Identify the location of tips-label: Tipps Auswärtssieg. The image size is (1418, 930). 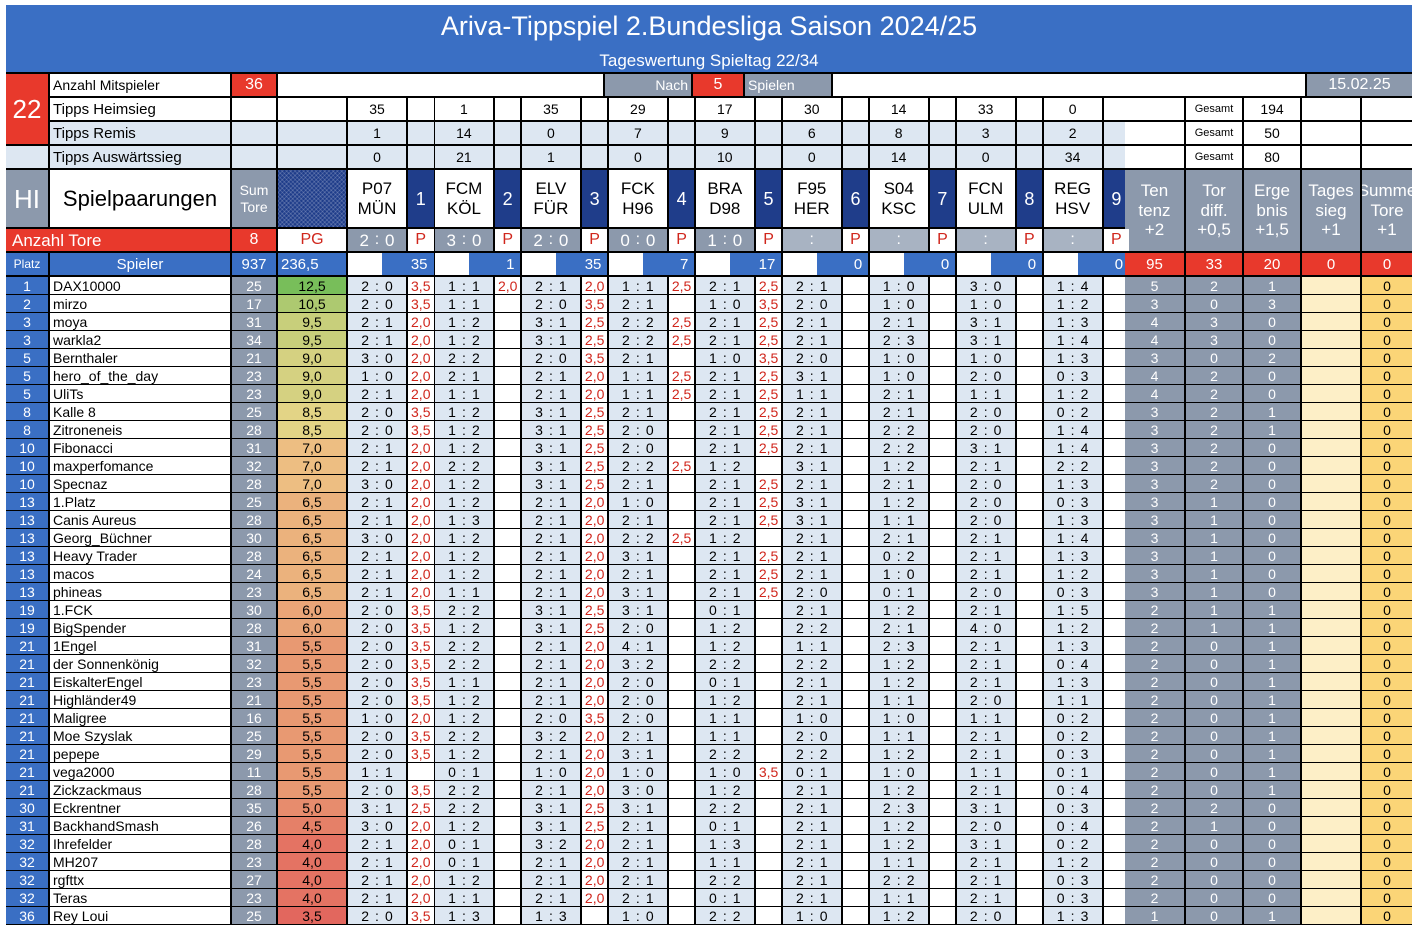
(140, 157).